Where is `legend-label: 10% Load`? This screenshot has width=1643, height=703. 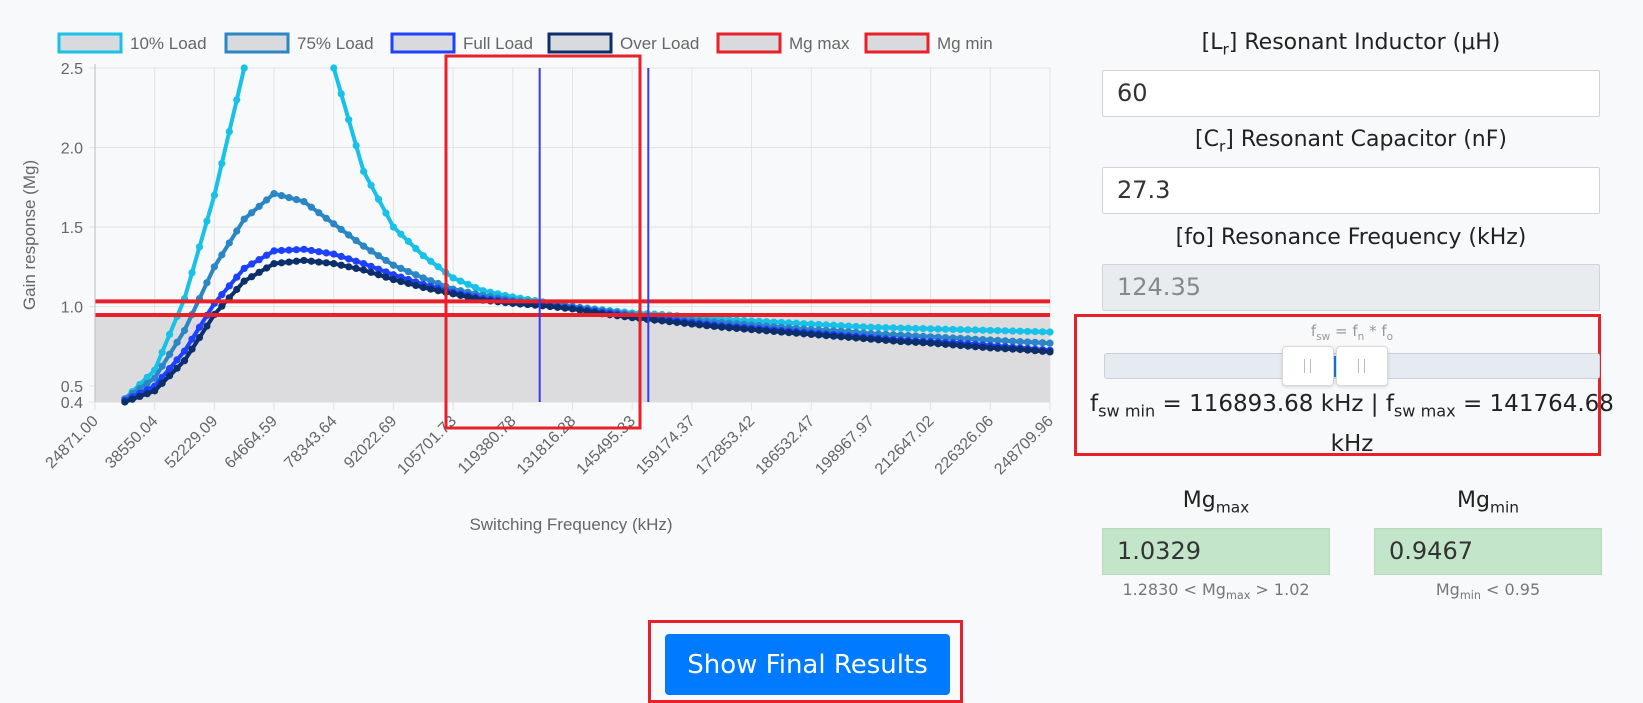 legend-label: 10% Load is located at coordinates (168, 43).